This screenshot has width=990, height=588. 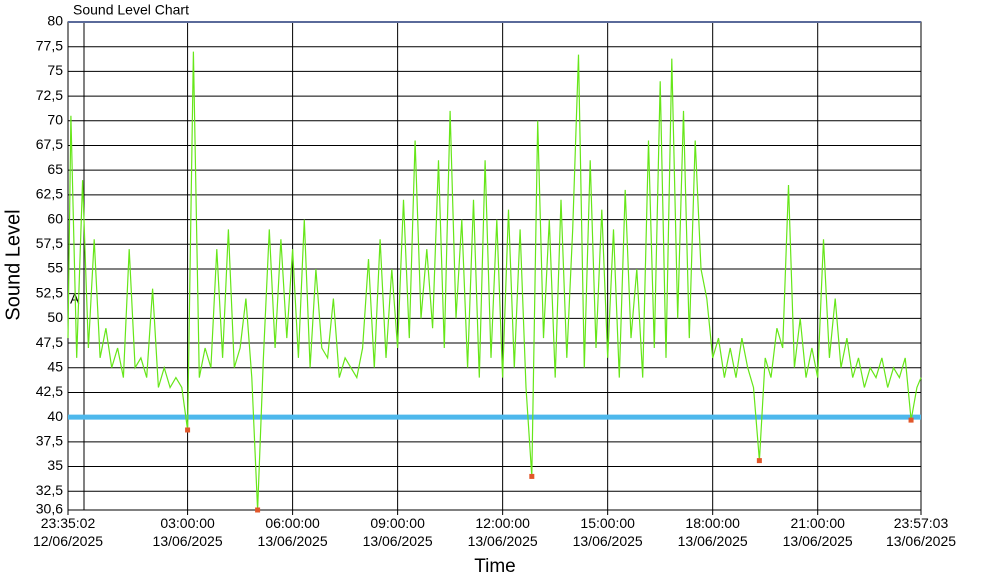 What do you see at coordinates (49, 45) in the screenshot?
I see `y-tick-label: 77,5` at bounding box center [49, 45].